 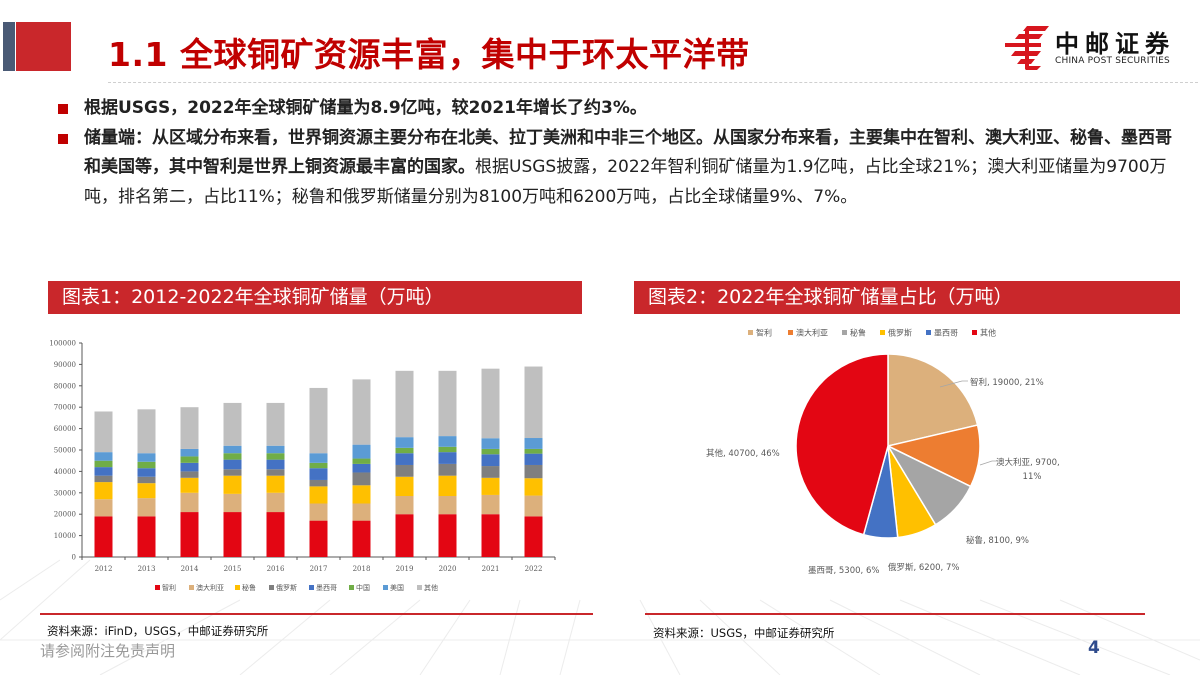 What do you see at coordinates (1097, 47) in the screenshot?
I see `company-logo: 中邮证券 CHINA POST SECURITIES` at bounding box center [1097, 47].